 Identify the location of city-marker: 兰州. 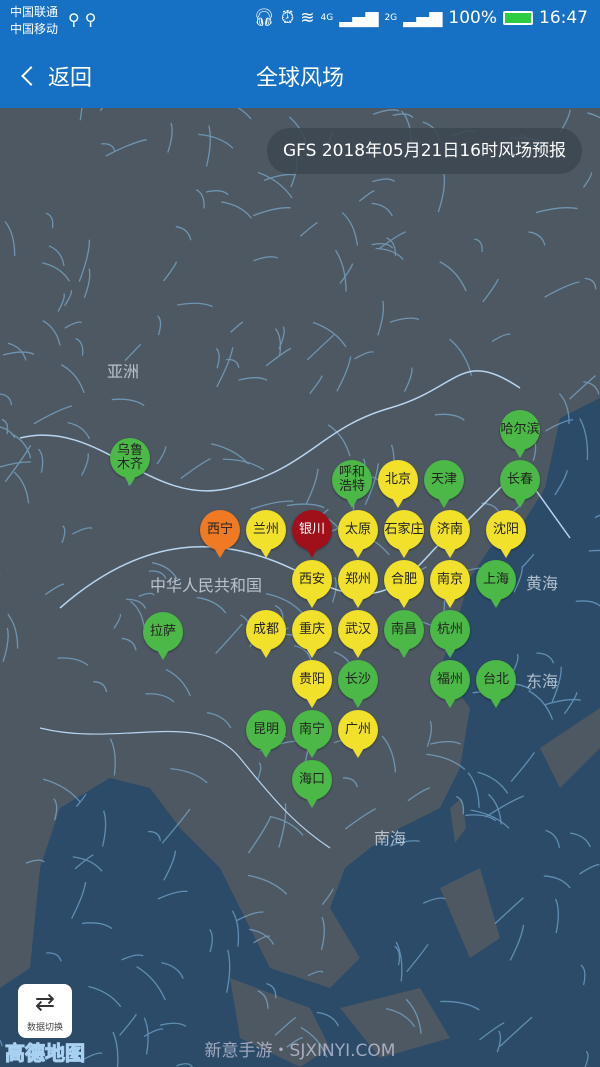
(266, 534).